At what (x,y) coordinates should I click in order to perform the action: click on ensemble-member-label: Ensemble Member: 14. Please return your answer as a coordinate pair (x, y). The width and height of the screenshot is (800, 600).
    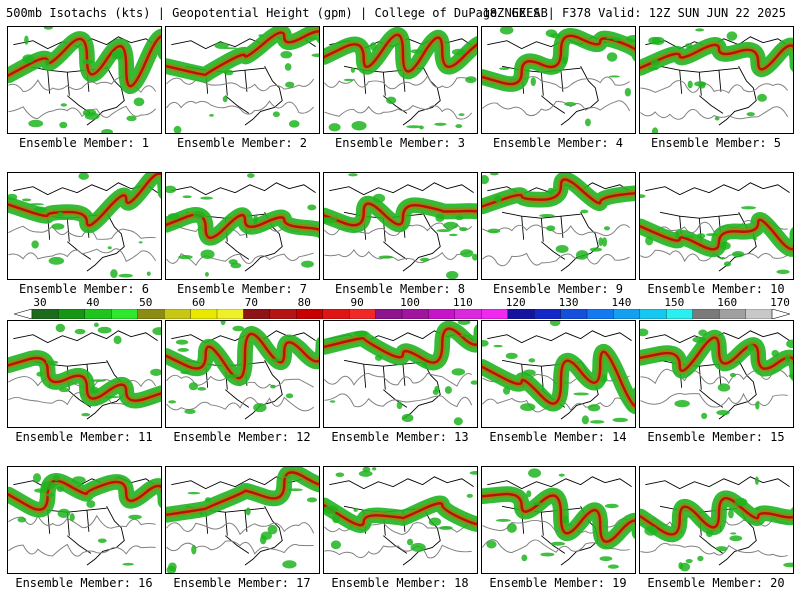
    Looking at the image, I should click on (558, 437).